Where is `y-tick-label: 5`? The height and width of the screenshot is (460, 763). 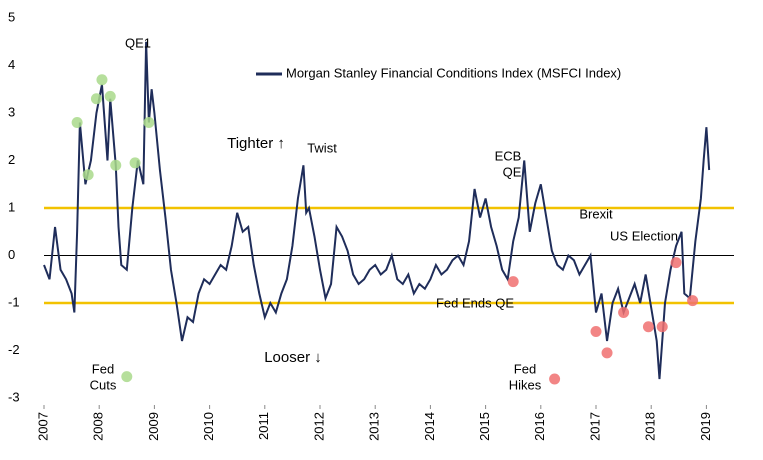 y-tick-label: 5 is located at coordinates (11, 16).